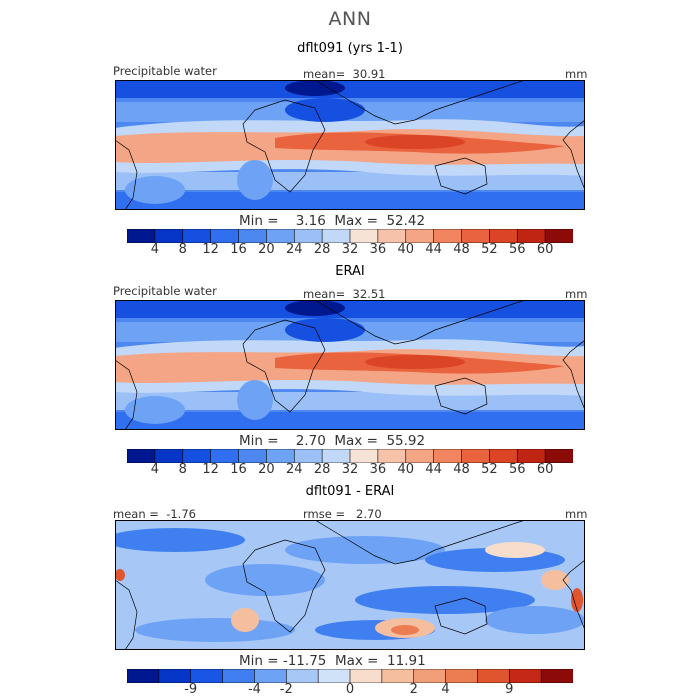  What do you see at coordinates (461, 469) in the screenshot?
I see `colorbar-1-tick-label: 48` at bounding box center [461, 469].